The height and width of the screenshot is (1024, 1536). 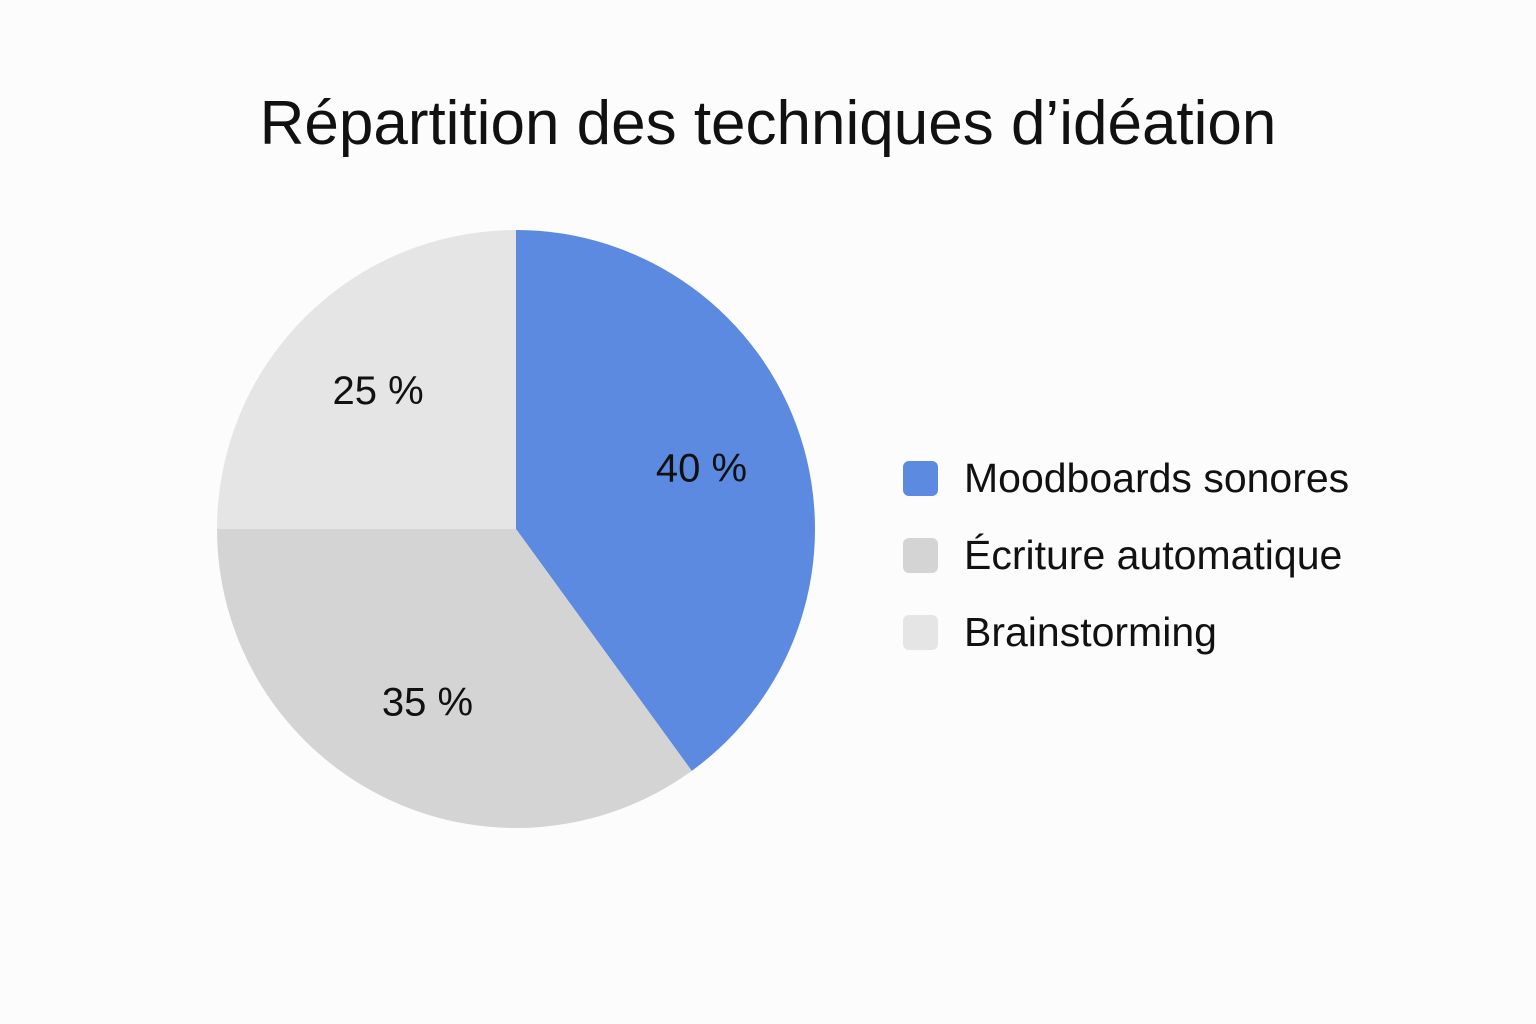 What do you see at coordinates (1153, 555) in the screenshot?
I see `legend-label: Écriture automatique` at bounding box center [1153, 555].